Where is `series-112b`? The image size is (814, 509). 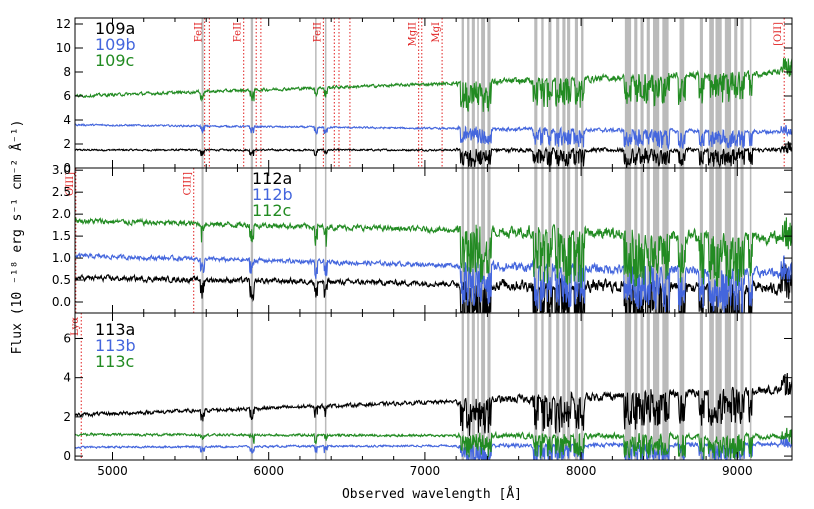 series-112b is located at coordinates (433, 282).